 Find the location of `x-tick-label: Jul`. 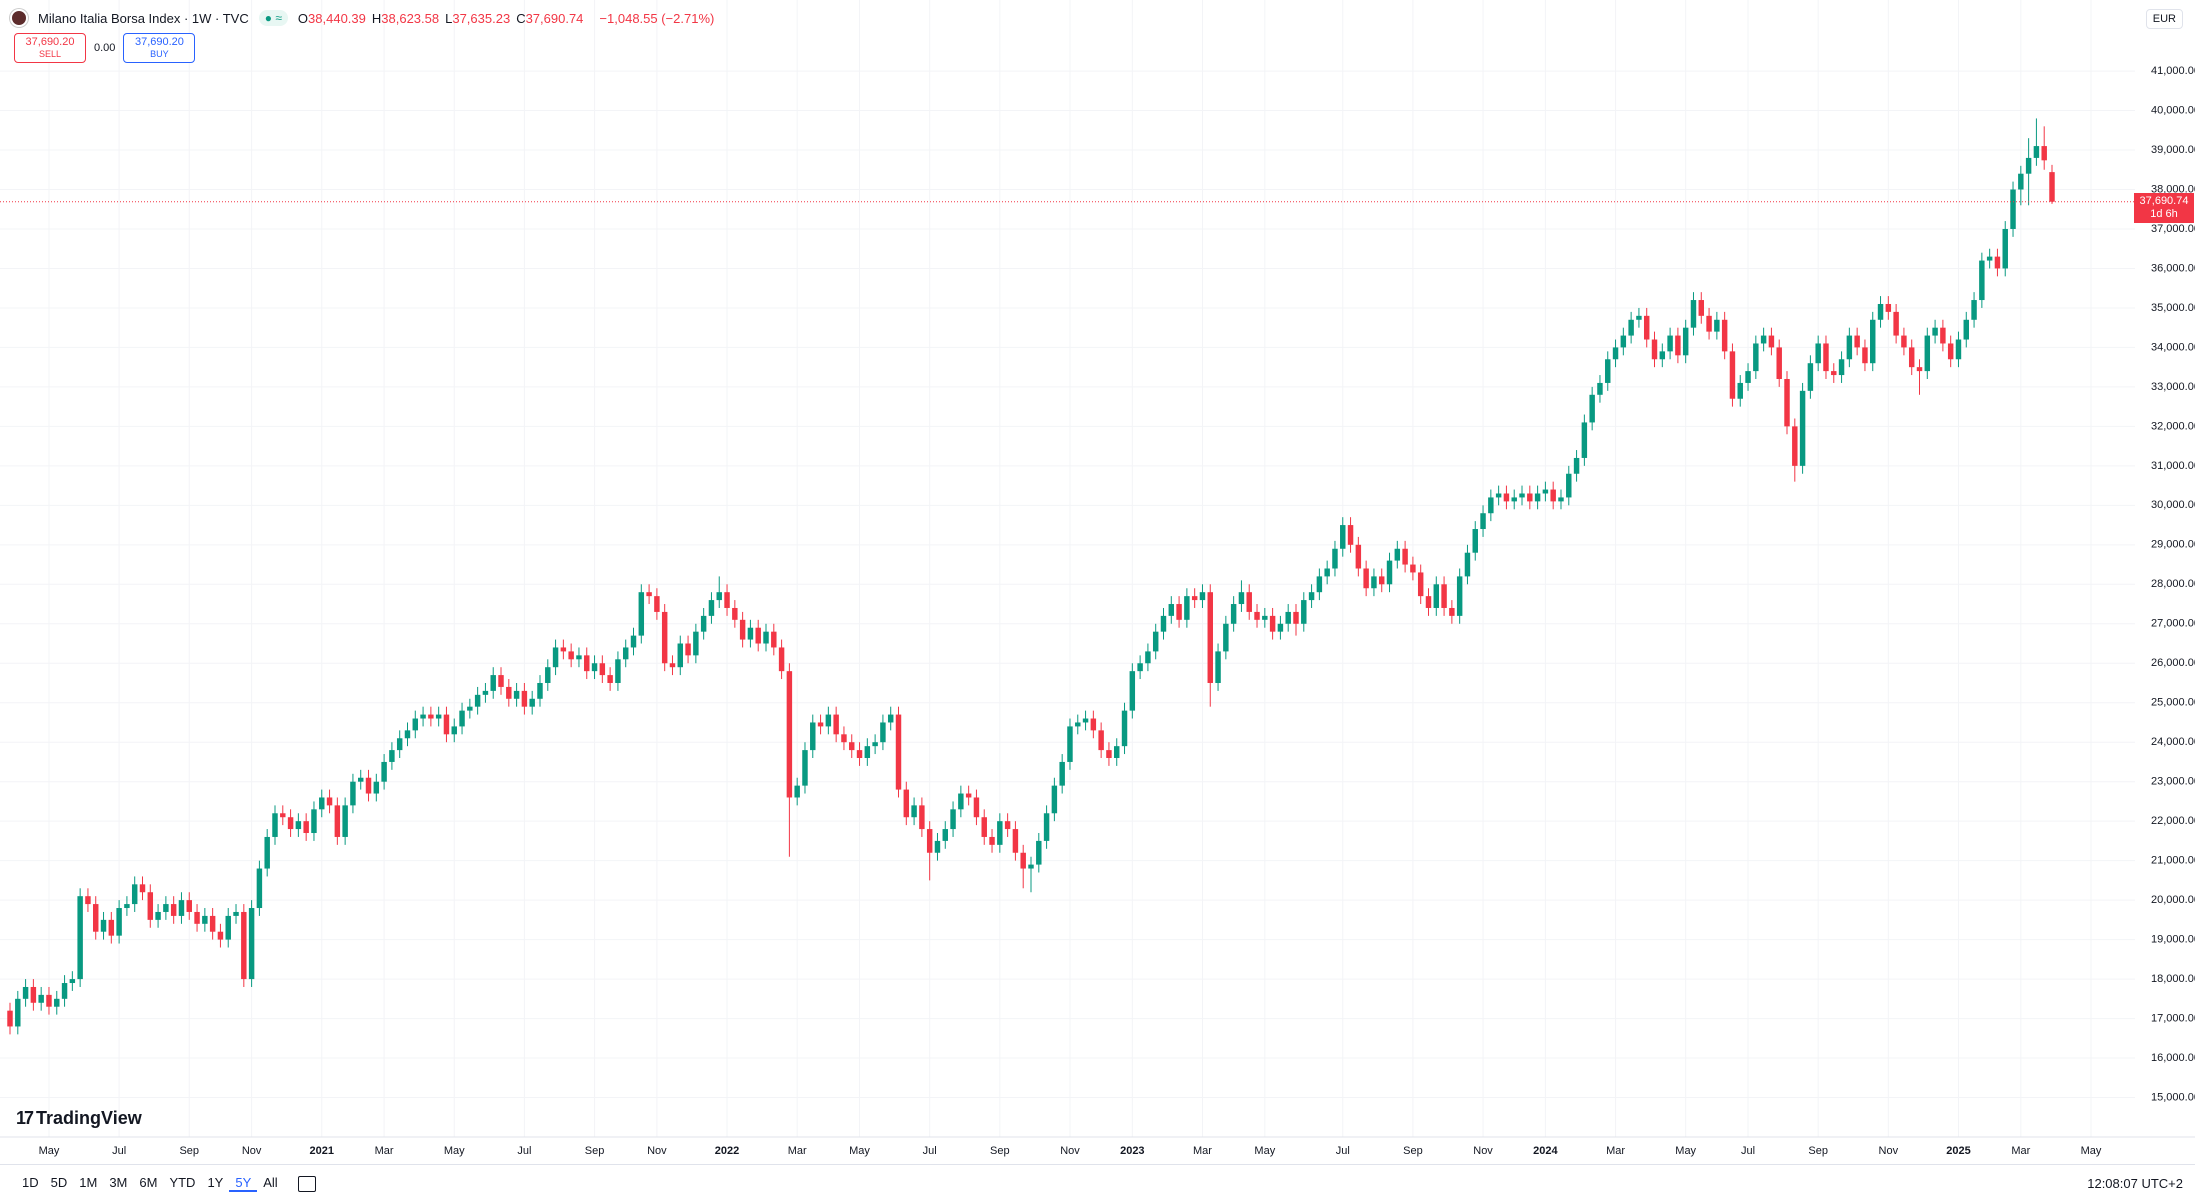

x-tick-label: Jul is located at coordinates (1343, 1151).